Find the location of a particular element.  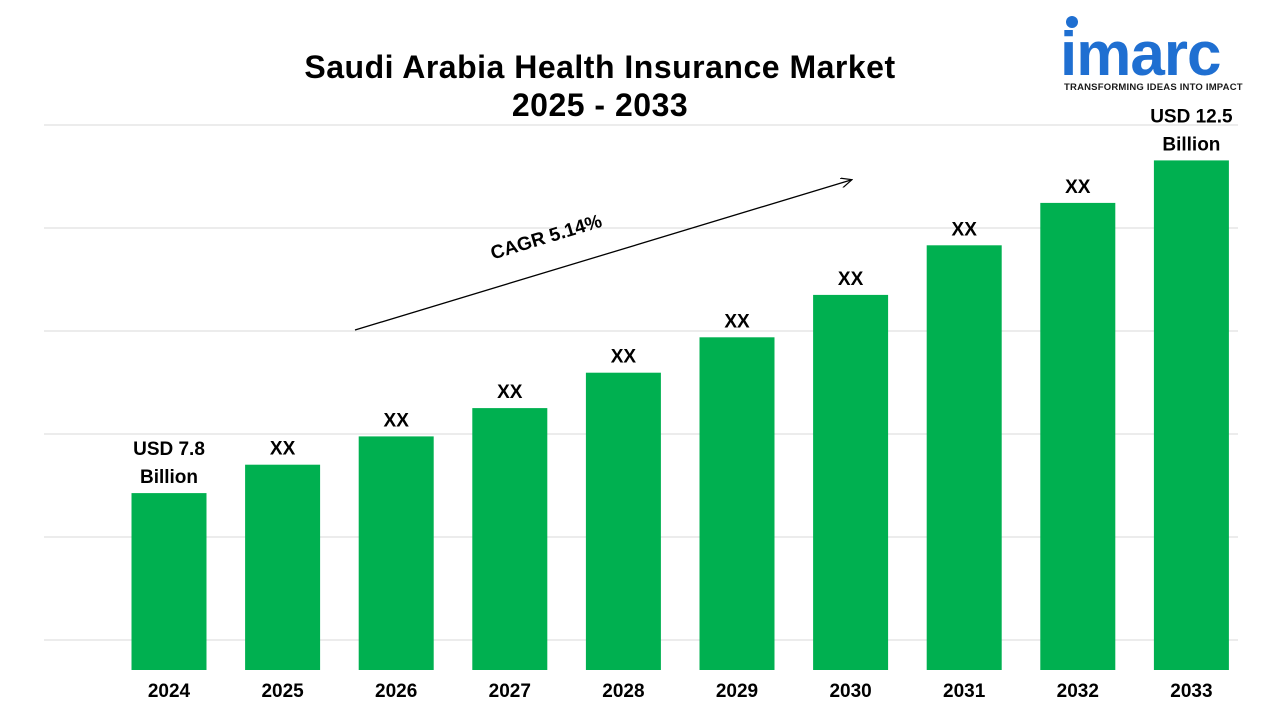

bar-2028 is located at coordinates (623, 521).